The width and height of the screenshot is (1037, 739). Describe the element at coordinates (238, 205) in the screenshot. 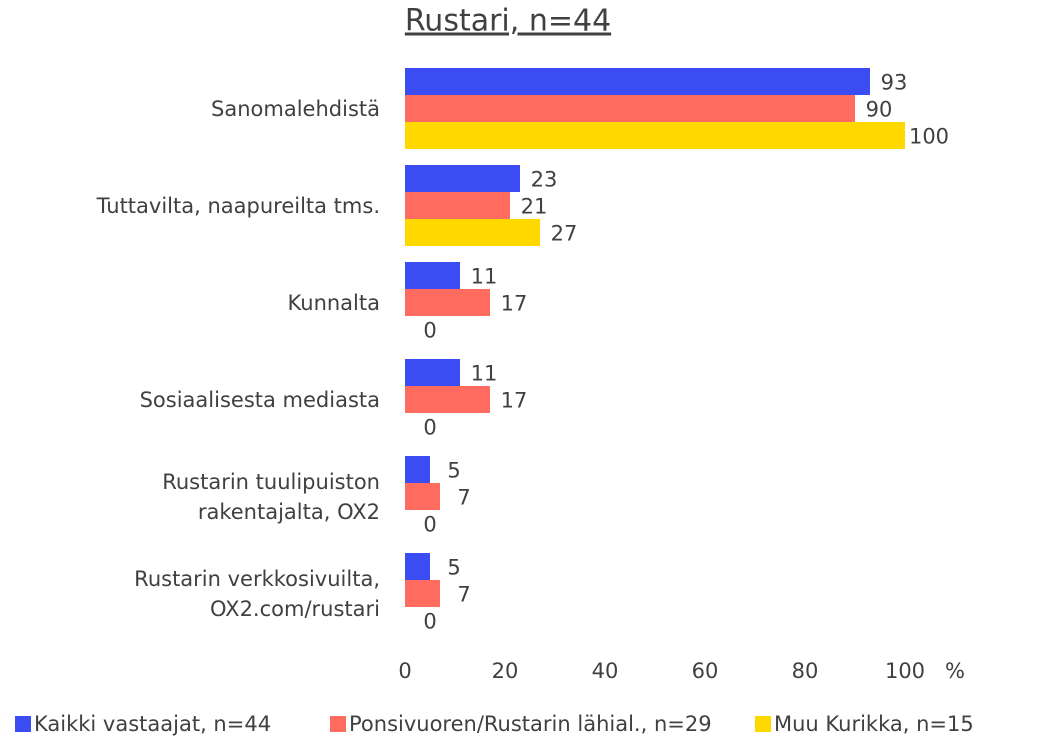

I see `category-label: Tuttavilta, naapureilta tms.` at that location.